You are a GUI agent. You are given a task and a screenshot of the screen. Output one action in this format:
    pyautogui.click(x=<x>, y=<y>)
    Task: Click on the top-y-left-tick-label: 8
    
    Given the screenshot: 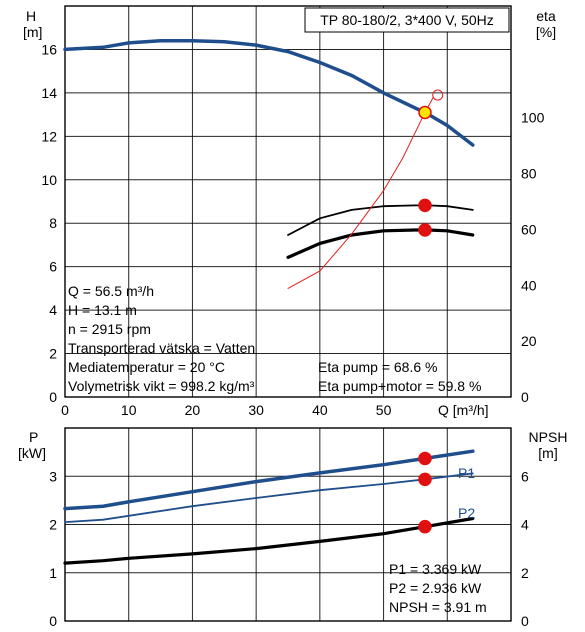 What is the action you would take?
    pyautogui.click(x=53, y=223)
    